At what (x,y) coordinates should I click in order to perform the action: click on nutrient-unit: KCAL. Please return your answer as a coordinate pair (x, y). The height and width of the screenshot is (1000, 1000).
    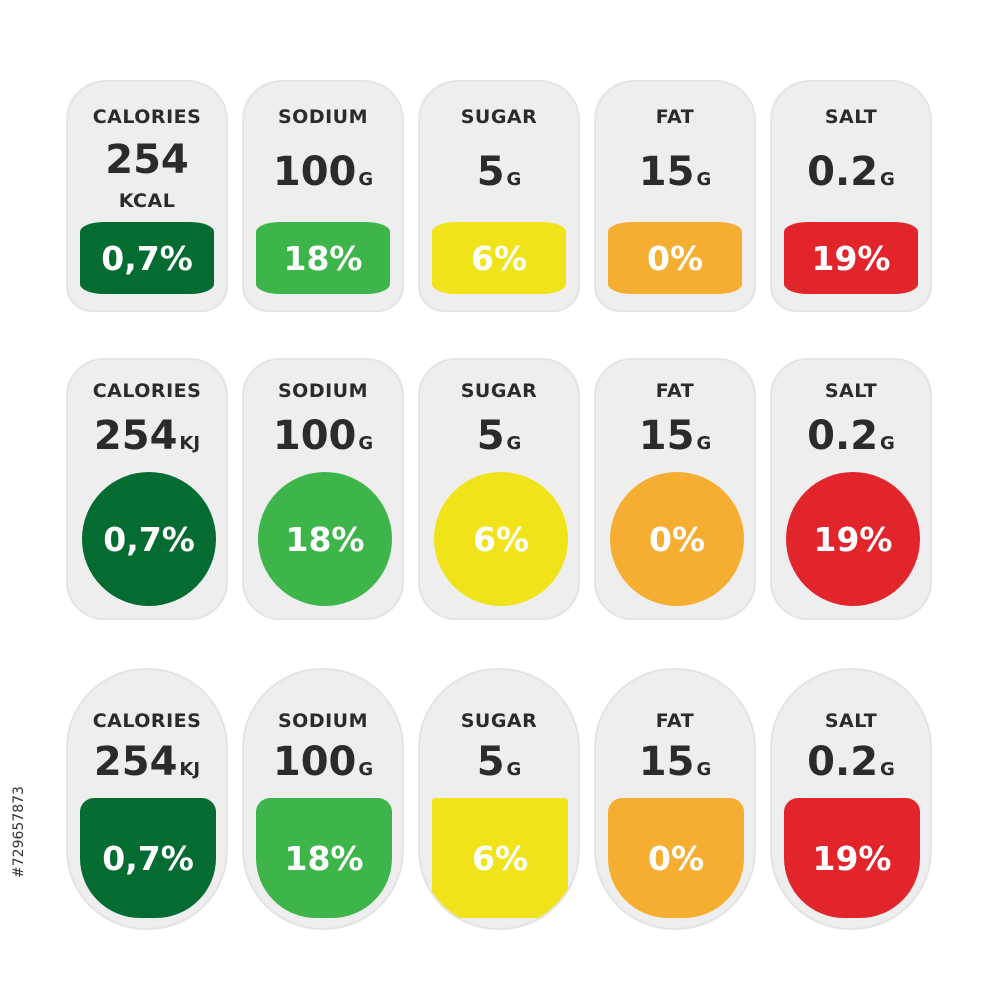
    Looking at the image, I should click on (147, 201).